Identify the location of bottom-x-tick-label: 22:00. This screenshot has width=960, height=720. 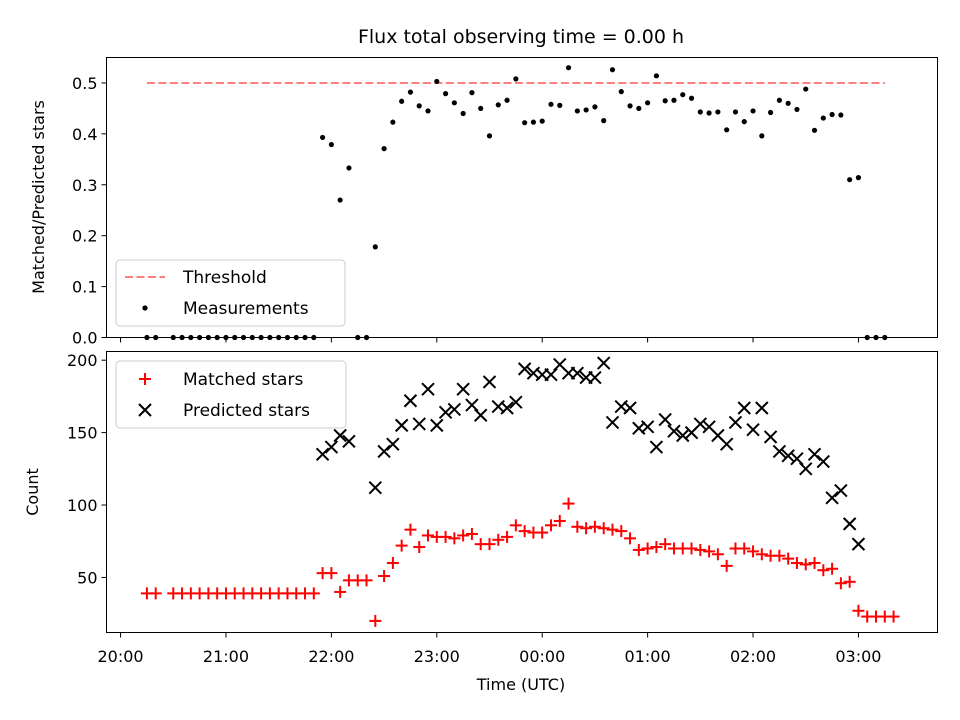
(331, 656).